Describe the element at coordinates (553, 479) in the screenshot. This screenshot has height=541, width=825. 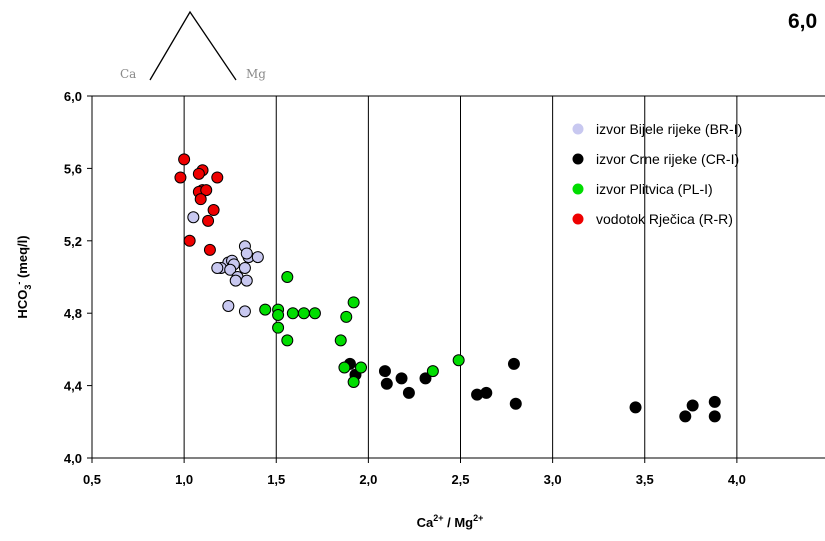
I see `x-tick-label: 3,0` at that location.